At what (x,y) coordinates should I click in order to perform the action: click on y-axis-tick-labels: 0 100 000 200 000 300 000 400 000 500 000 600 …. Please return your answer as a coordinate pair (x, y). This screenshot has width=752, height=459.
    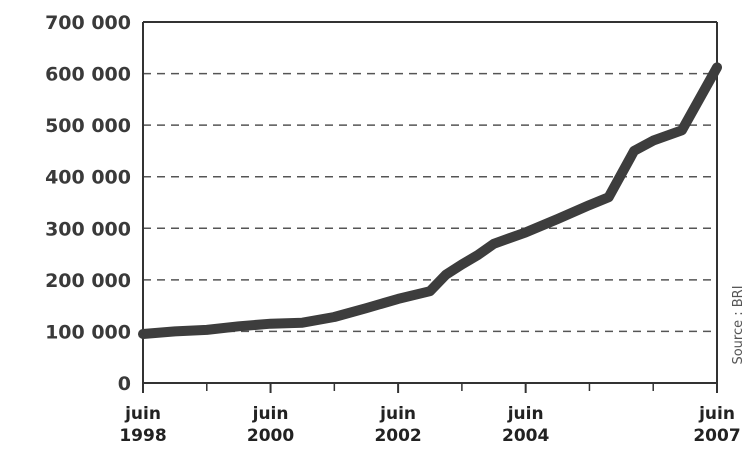
    Looking at the image, I should click on (88, 203).